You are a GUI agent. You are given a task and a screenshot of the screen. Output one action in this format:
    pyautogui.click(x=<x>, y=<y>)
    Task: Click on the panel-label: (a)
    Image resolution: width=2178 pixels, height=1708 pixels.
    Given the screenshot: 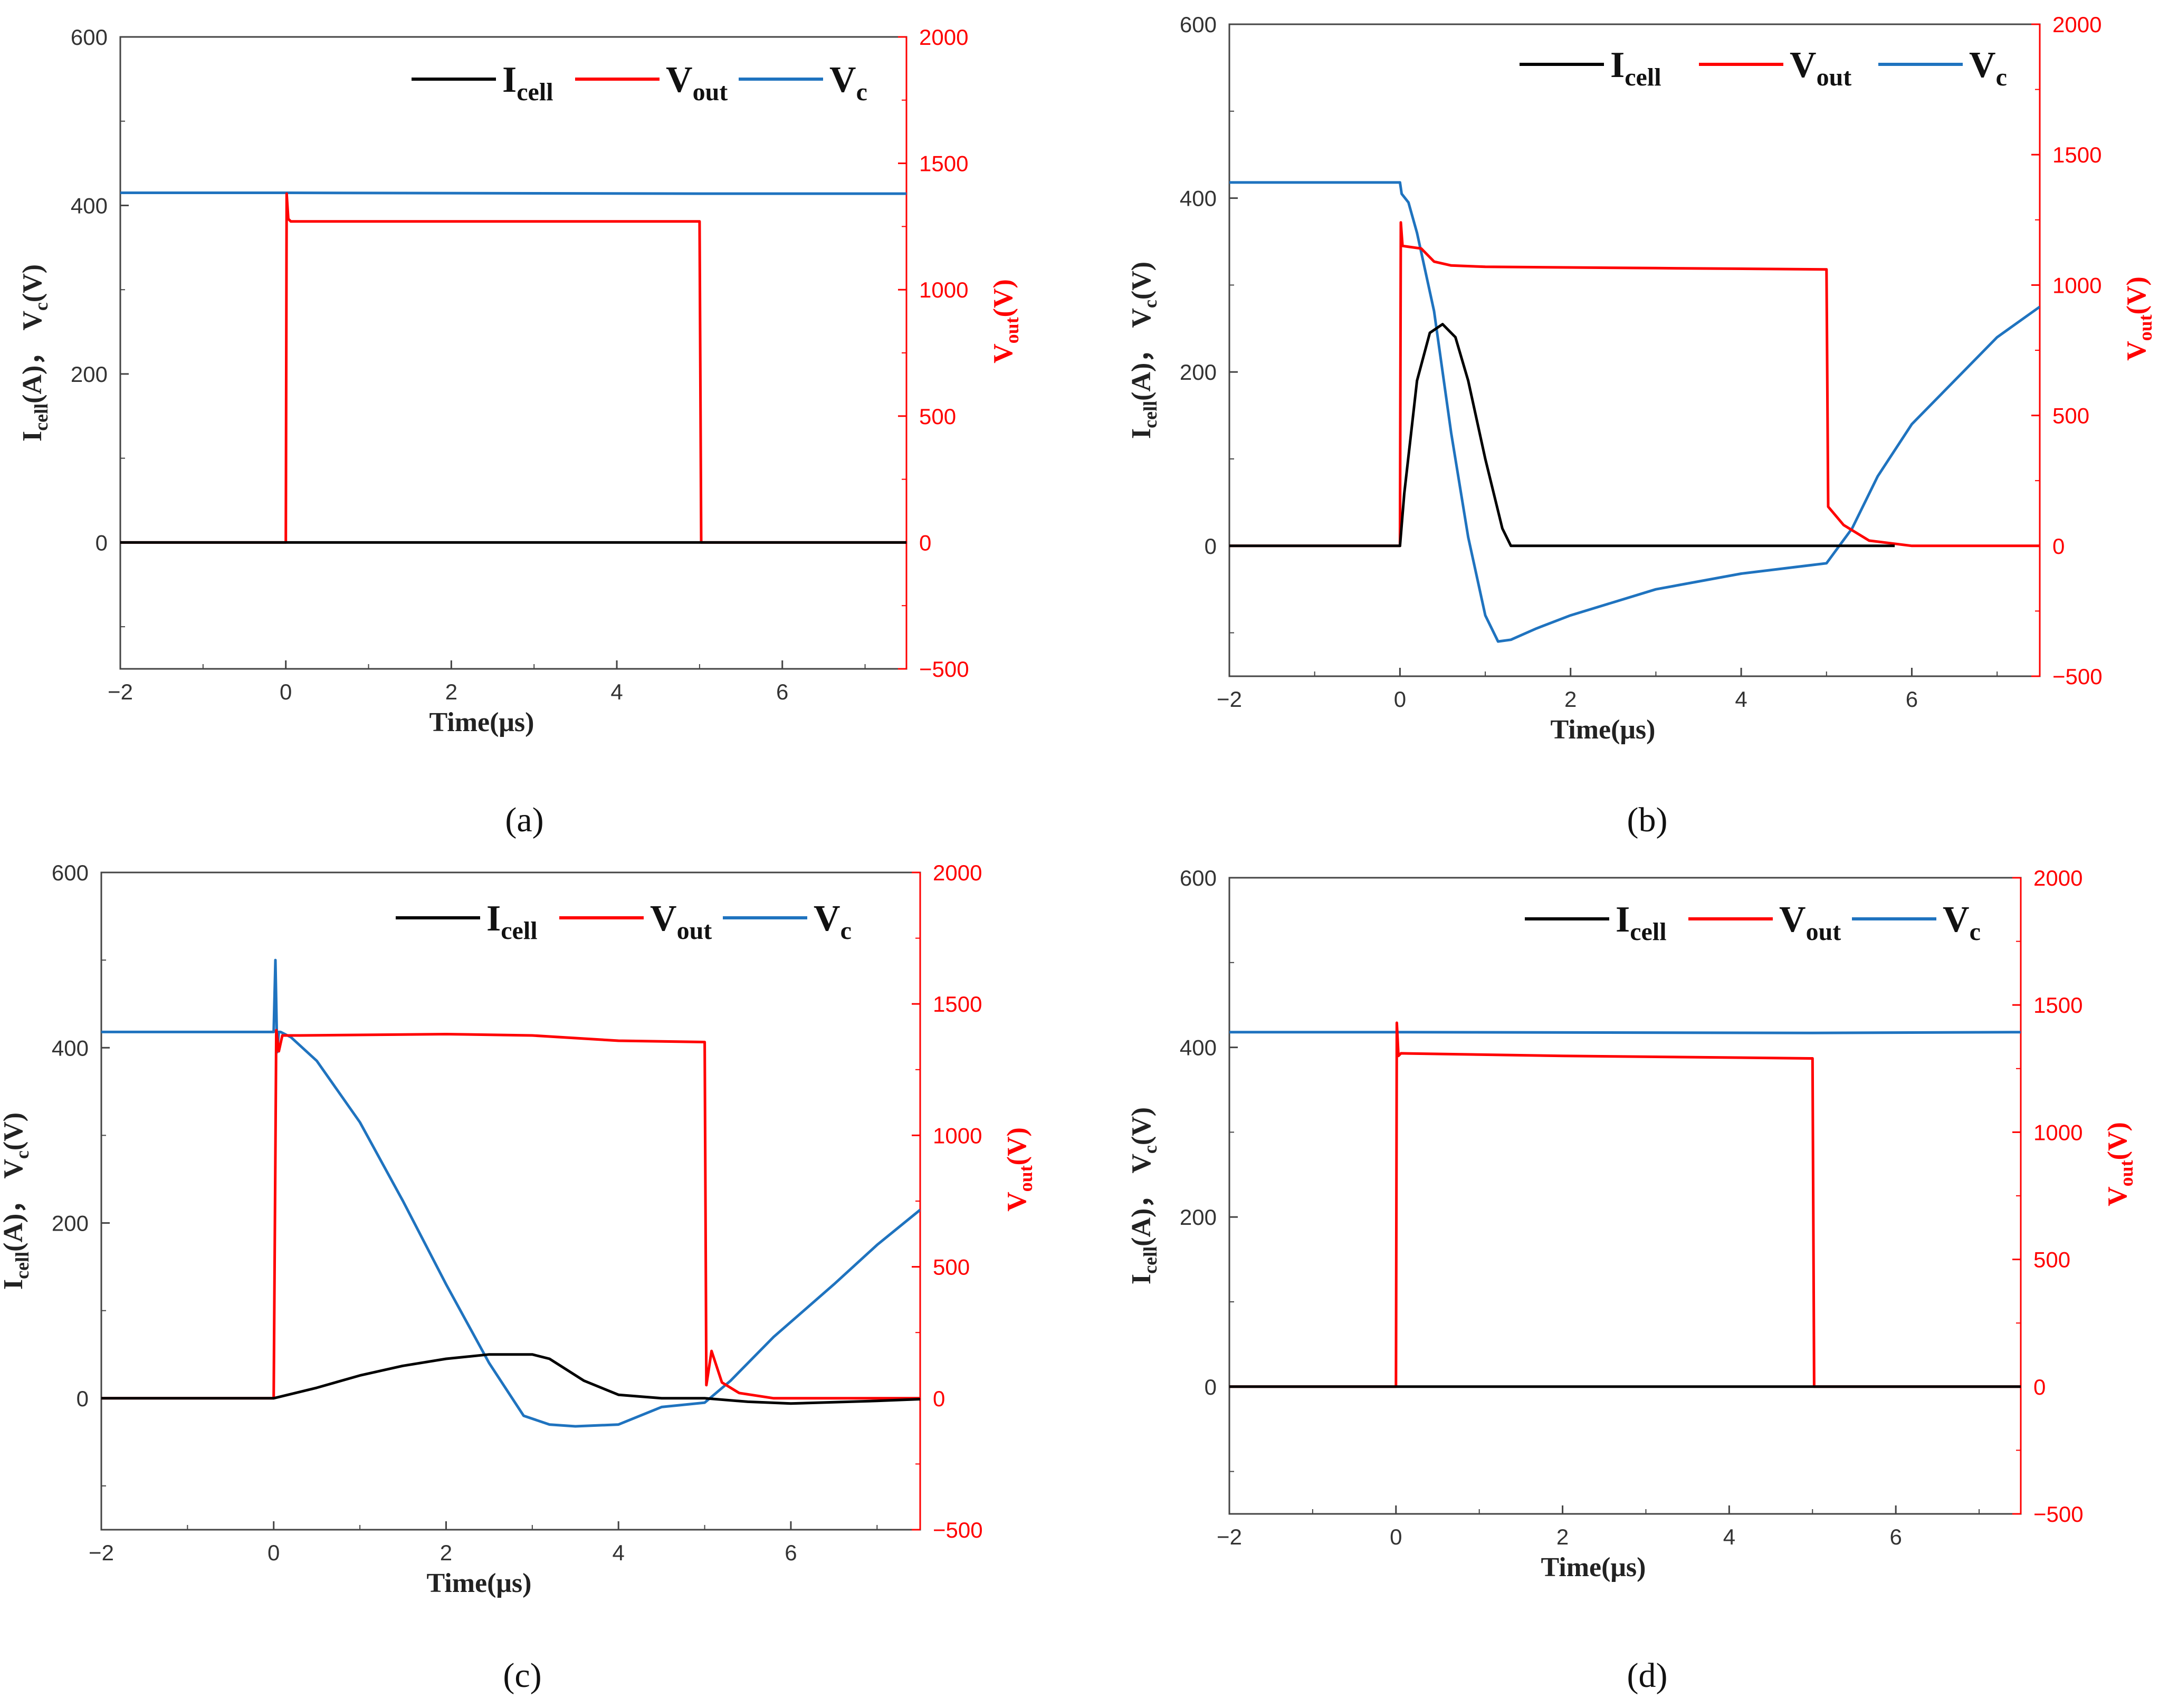 What is the action you would take?
    pyautogui.click(x=524, y=820)
    